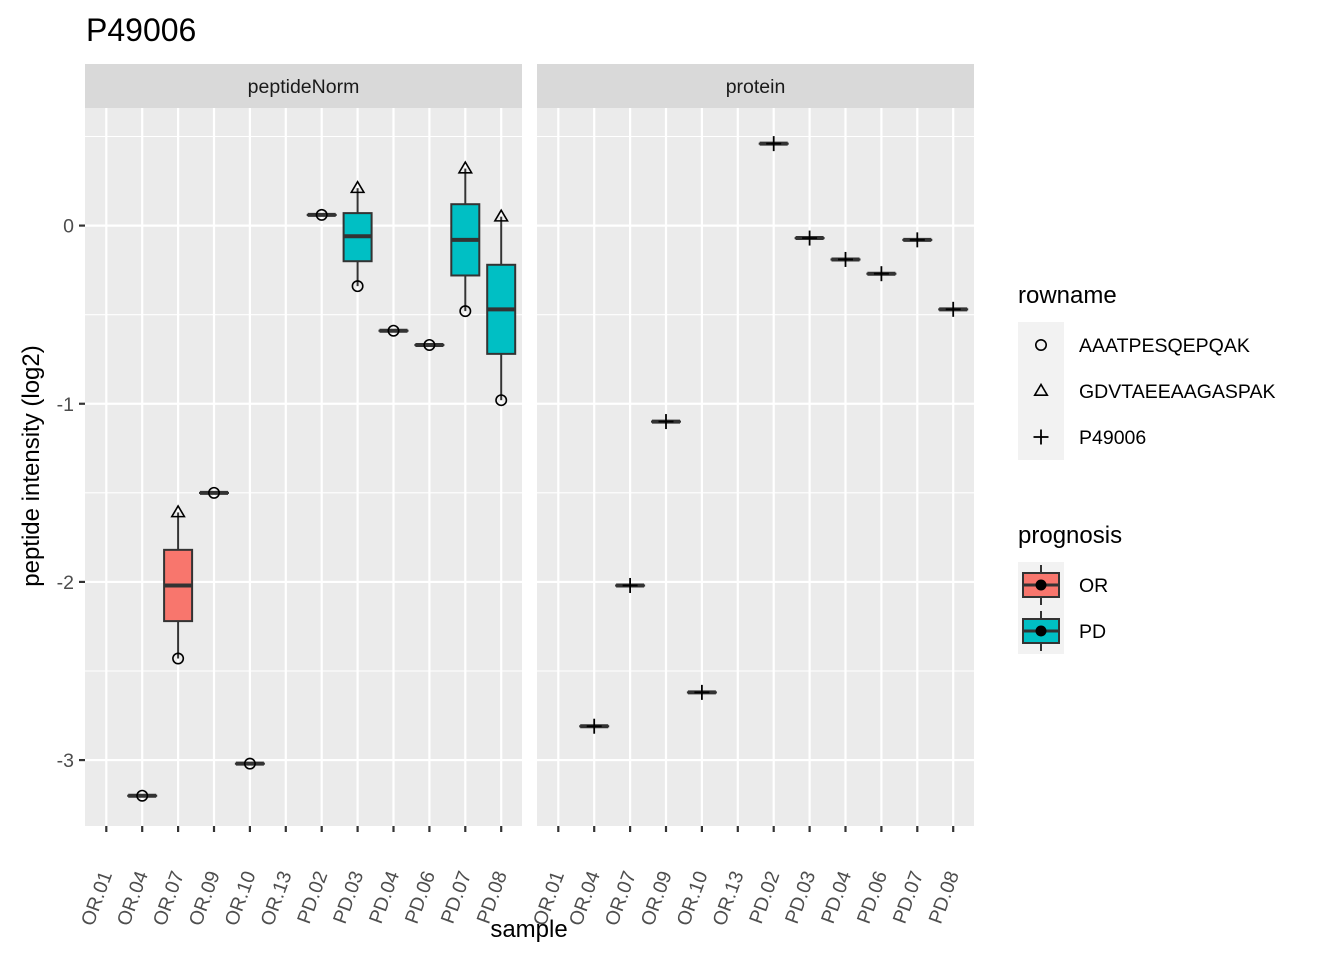  I want to click on point-PD.07-plus, so click(917, 240).